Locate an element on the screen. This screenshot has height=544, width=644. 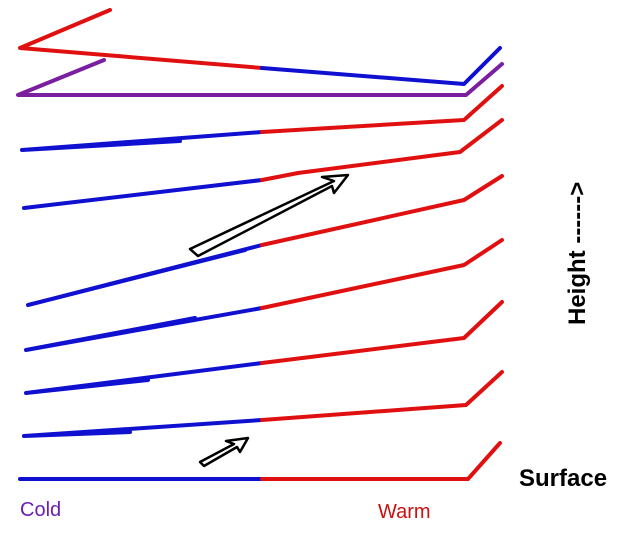
surface-line is located at coordinates (260, 461).